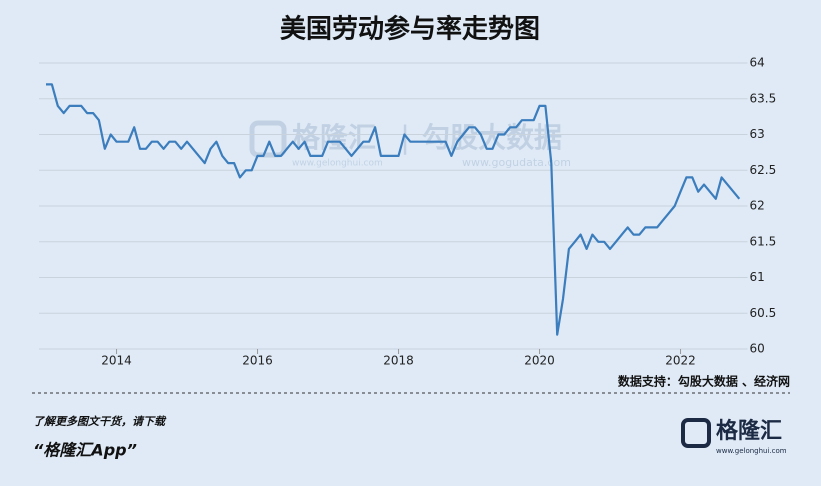 The height and width of the screenshot is (486, 821). What do you see at coordinates (337, 164) in the screenshot?
I see `watermark-brand-url: www.gelonghui.com` at bounding box center [337, 164].